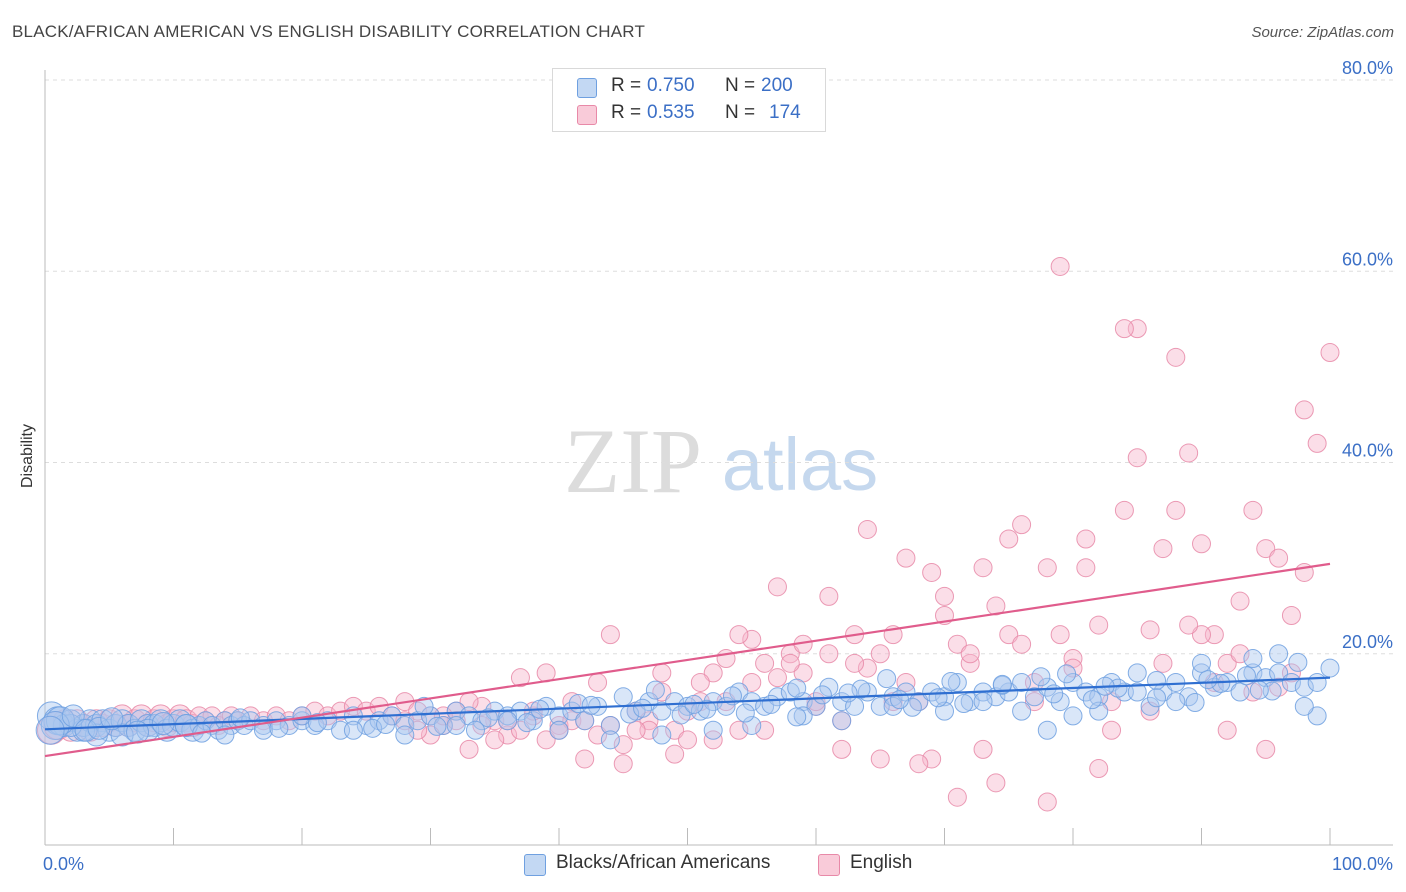 This screenshot has width=1406, height=892. Describe the element at coordinates (829, 865) in the screenshot. I see `legend-swatch-english` at that location.